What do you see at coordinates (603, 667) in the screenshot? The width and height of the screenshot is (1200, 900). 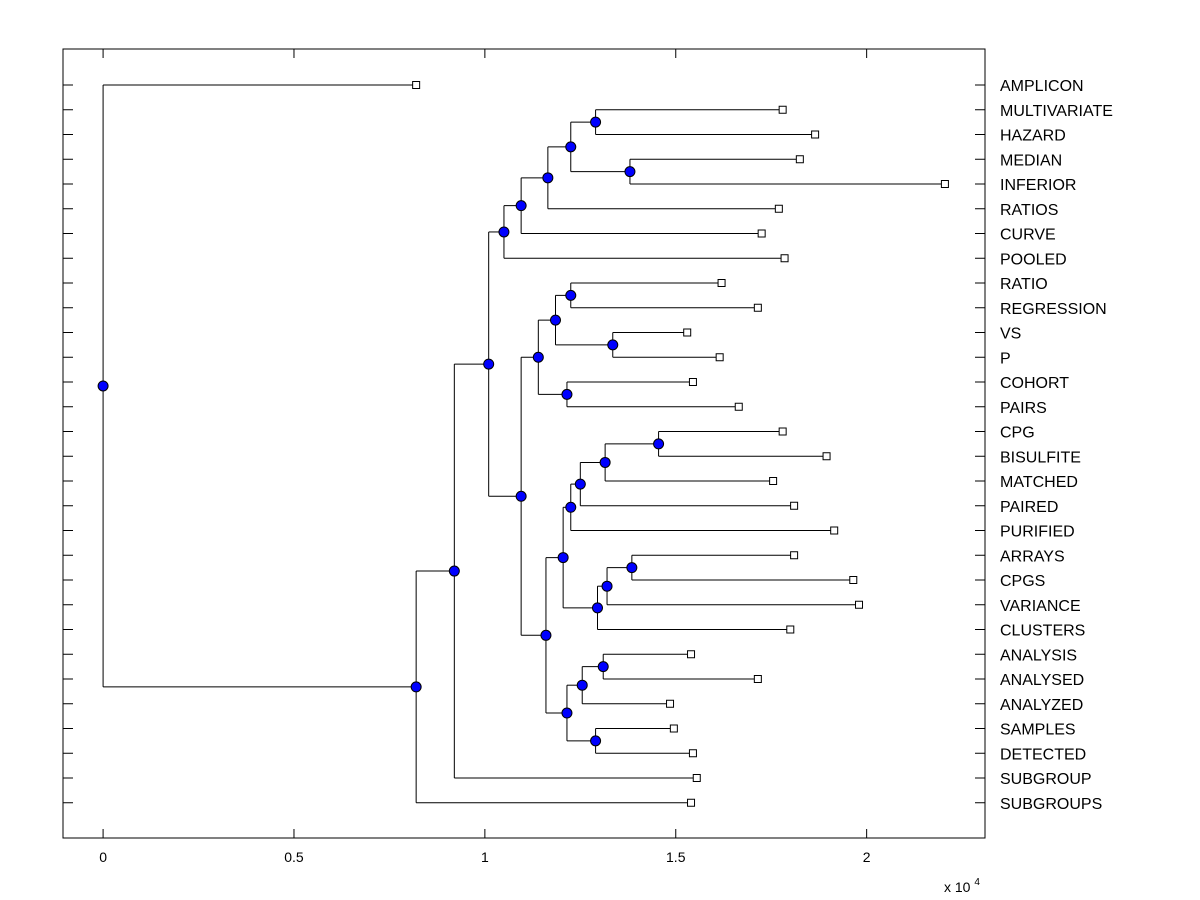 I see `merge-node-n20` at bounding box center [603, 667].